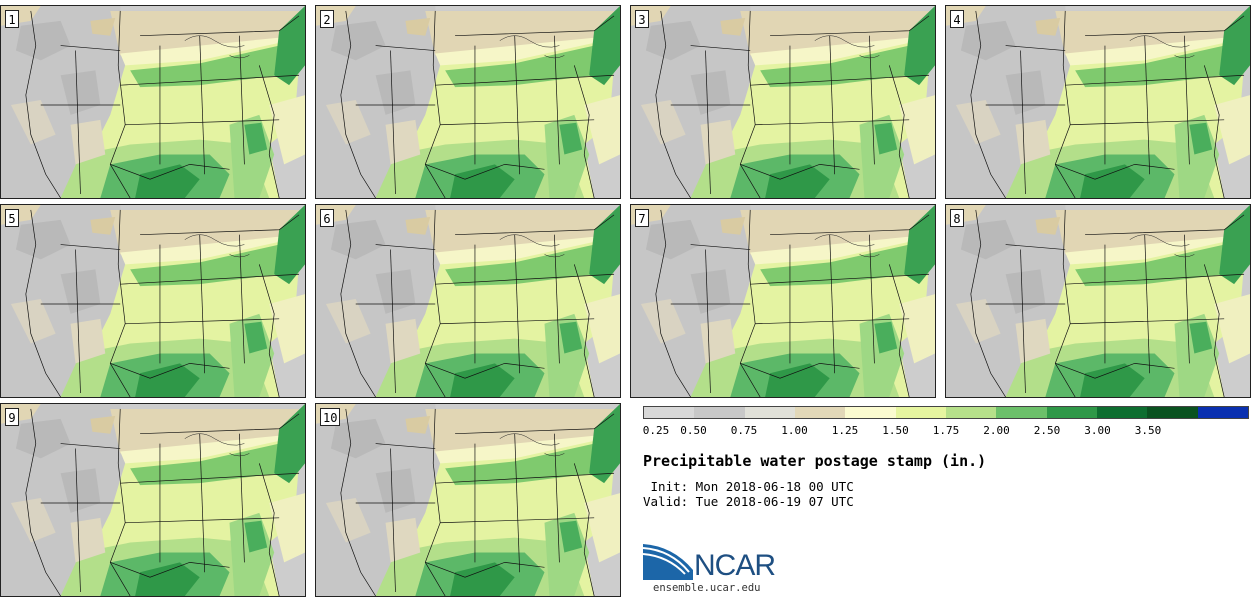 The image size is (1260, 597). Describe the element at coordinates (748, 486) in the screenshot. I see `init-time: Init: Mon 2018-06-18 00 UTC` at that location.